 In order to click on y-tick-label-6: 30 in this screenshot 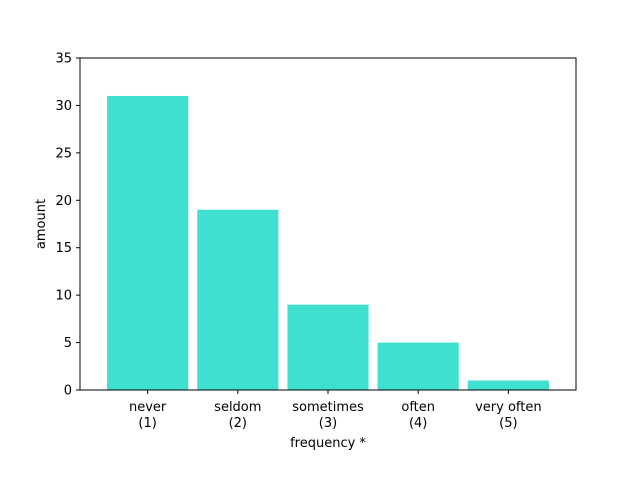, I will do `click(63, 106)`.